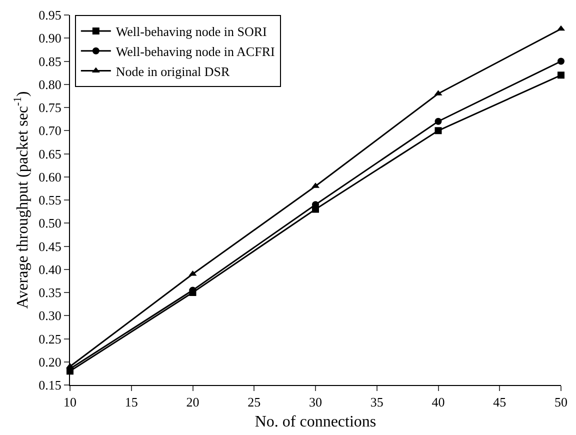 The image size is (576, 435). Describe the element at coordinates (191, 32) in the screenshot. I see `legend-label: Well-behaving node in SORI` at that location.